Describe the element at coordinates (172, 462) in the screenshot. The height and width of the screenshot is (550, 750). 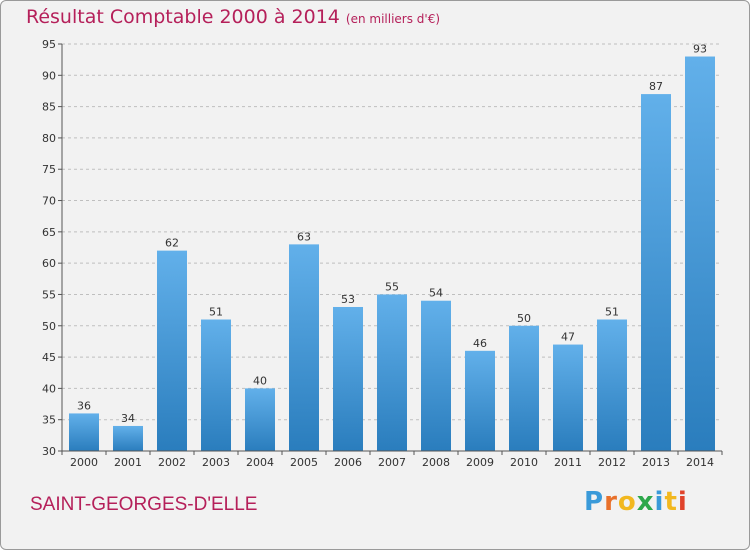
I see `x-tick-label: 2002` at that location.